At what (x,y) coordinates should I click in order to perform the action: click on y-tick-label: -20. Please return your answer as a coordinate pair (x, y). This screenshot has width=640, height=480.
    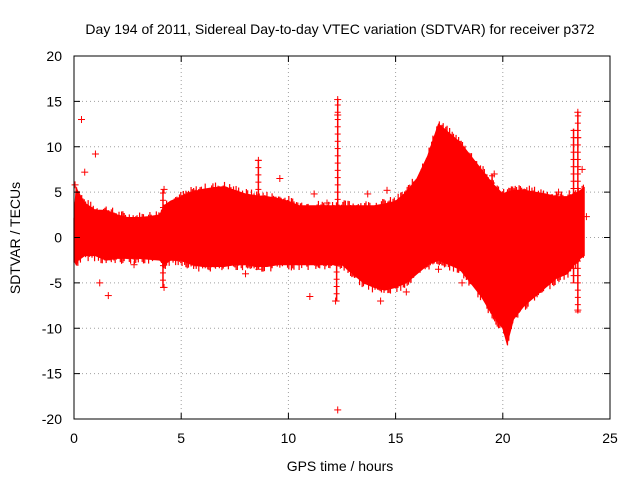
    Looking at the image, I should click on (52, 419).